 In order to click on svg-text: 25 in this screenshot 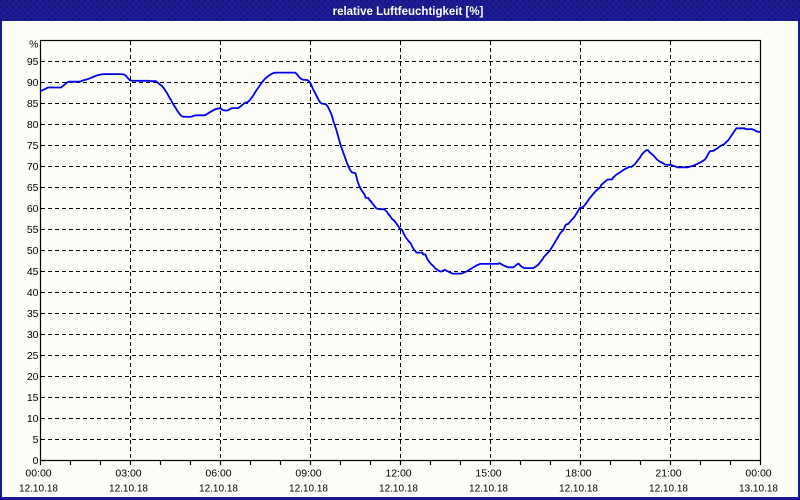, I will do `click(33, 356)`.